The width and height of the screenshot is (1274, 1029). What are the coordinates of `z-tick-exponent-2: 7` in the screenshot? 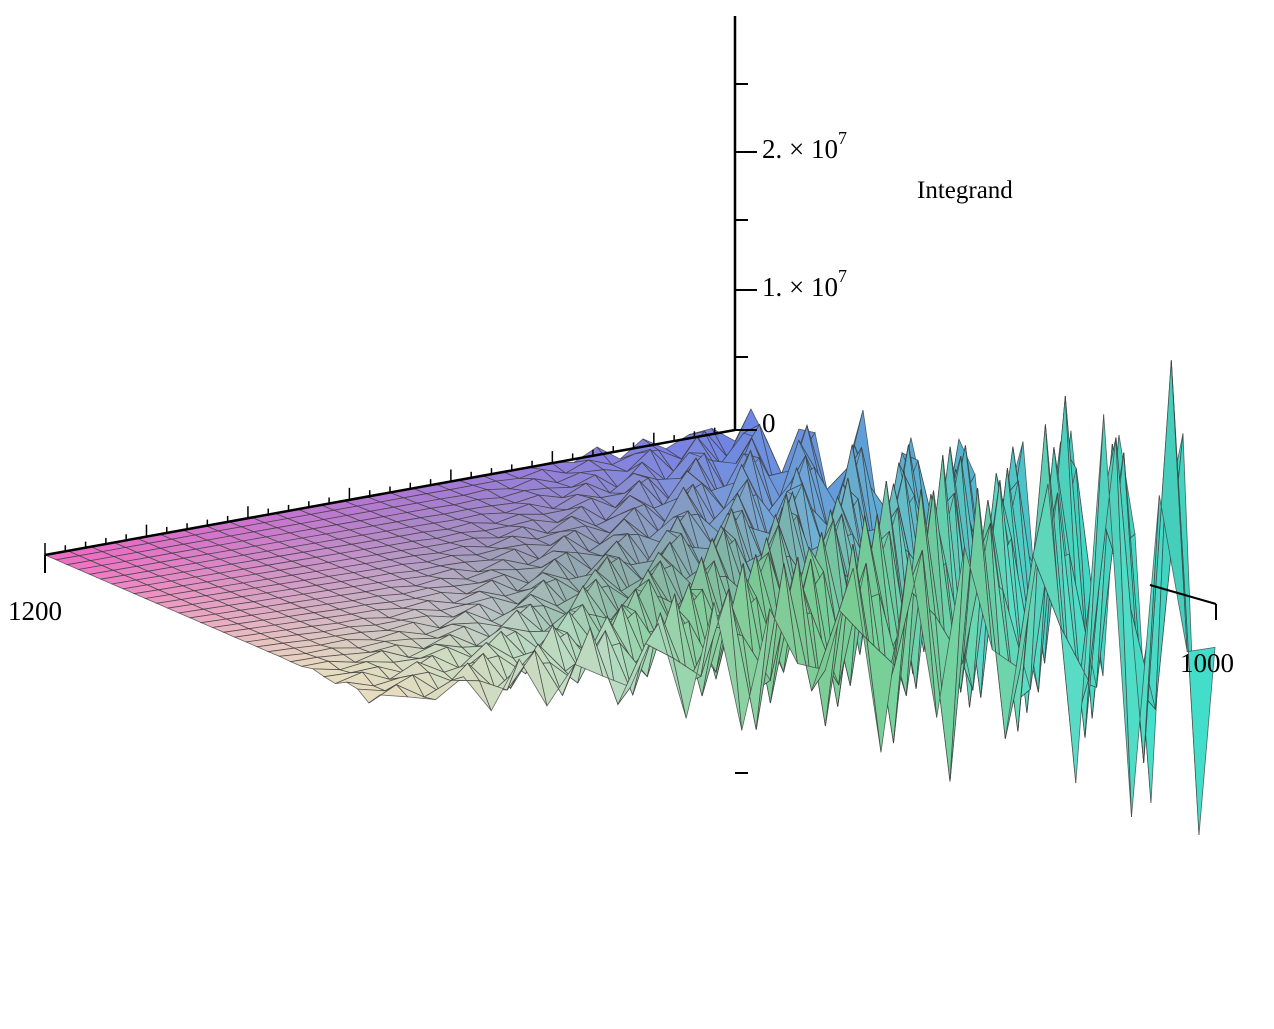 It's located at (842, 138).